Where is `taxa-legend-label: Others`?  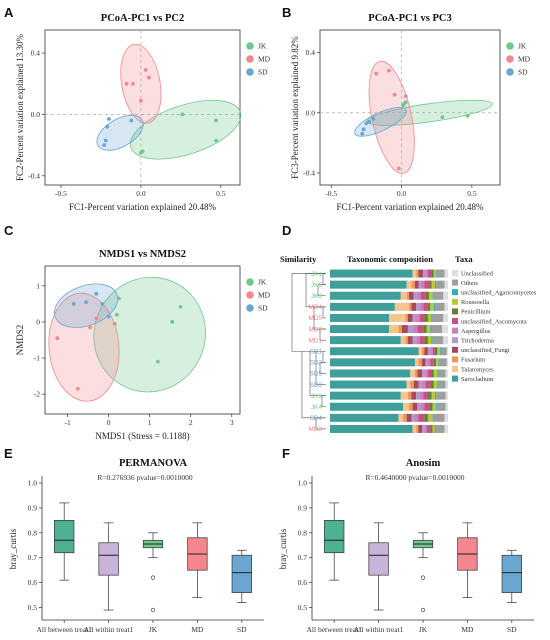
taxa-legend-label: Others is located at coordinates (470, 283).